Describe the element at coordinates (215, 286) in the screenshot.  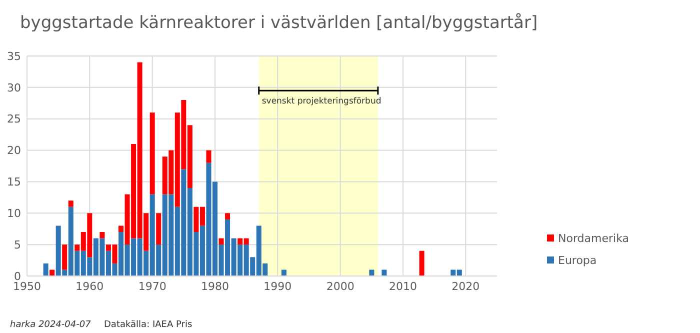
I see `x-tick-label: 1980` at that location.